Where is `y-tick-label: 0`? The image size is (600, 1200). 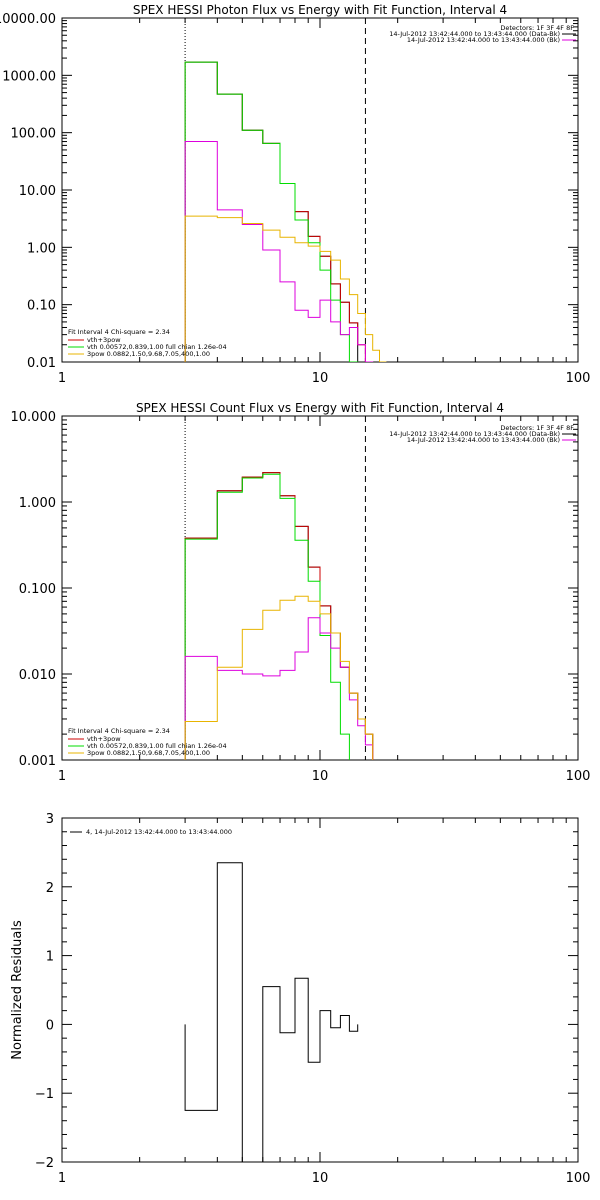
y-tick-label: 0 is located at coordinates (50, 1025).